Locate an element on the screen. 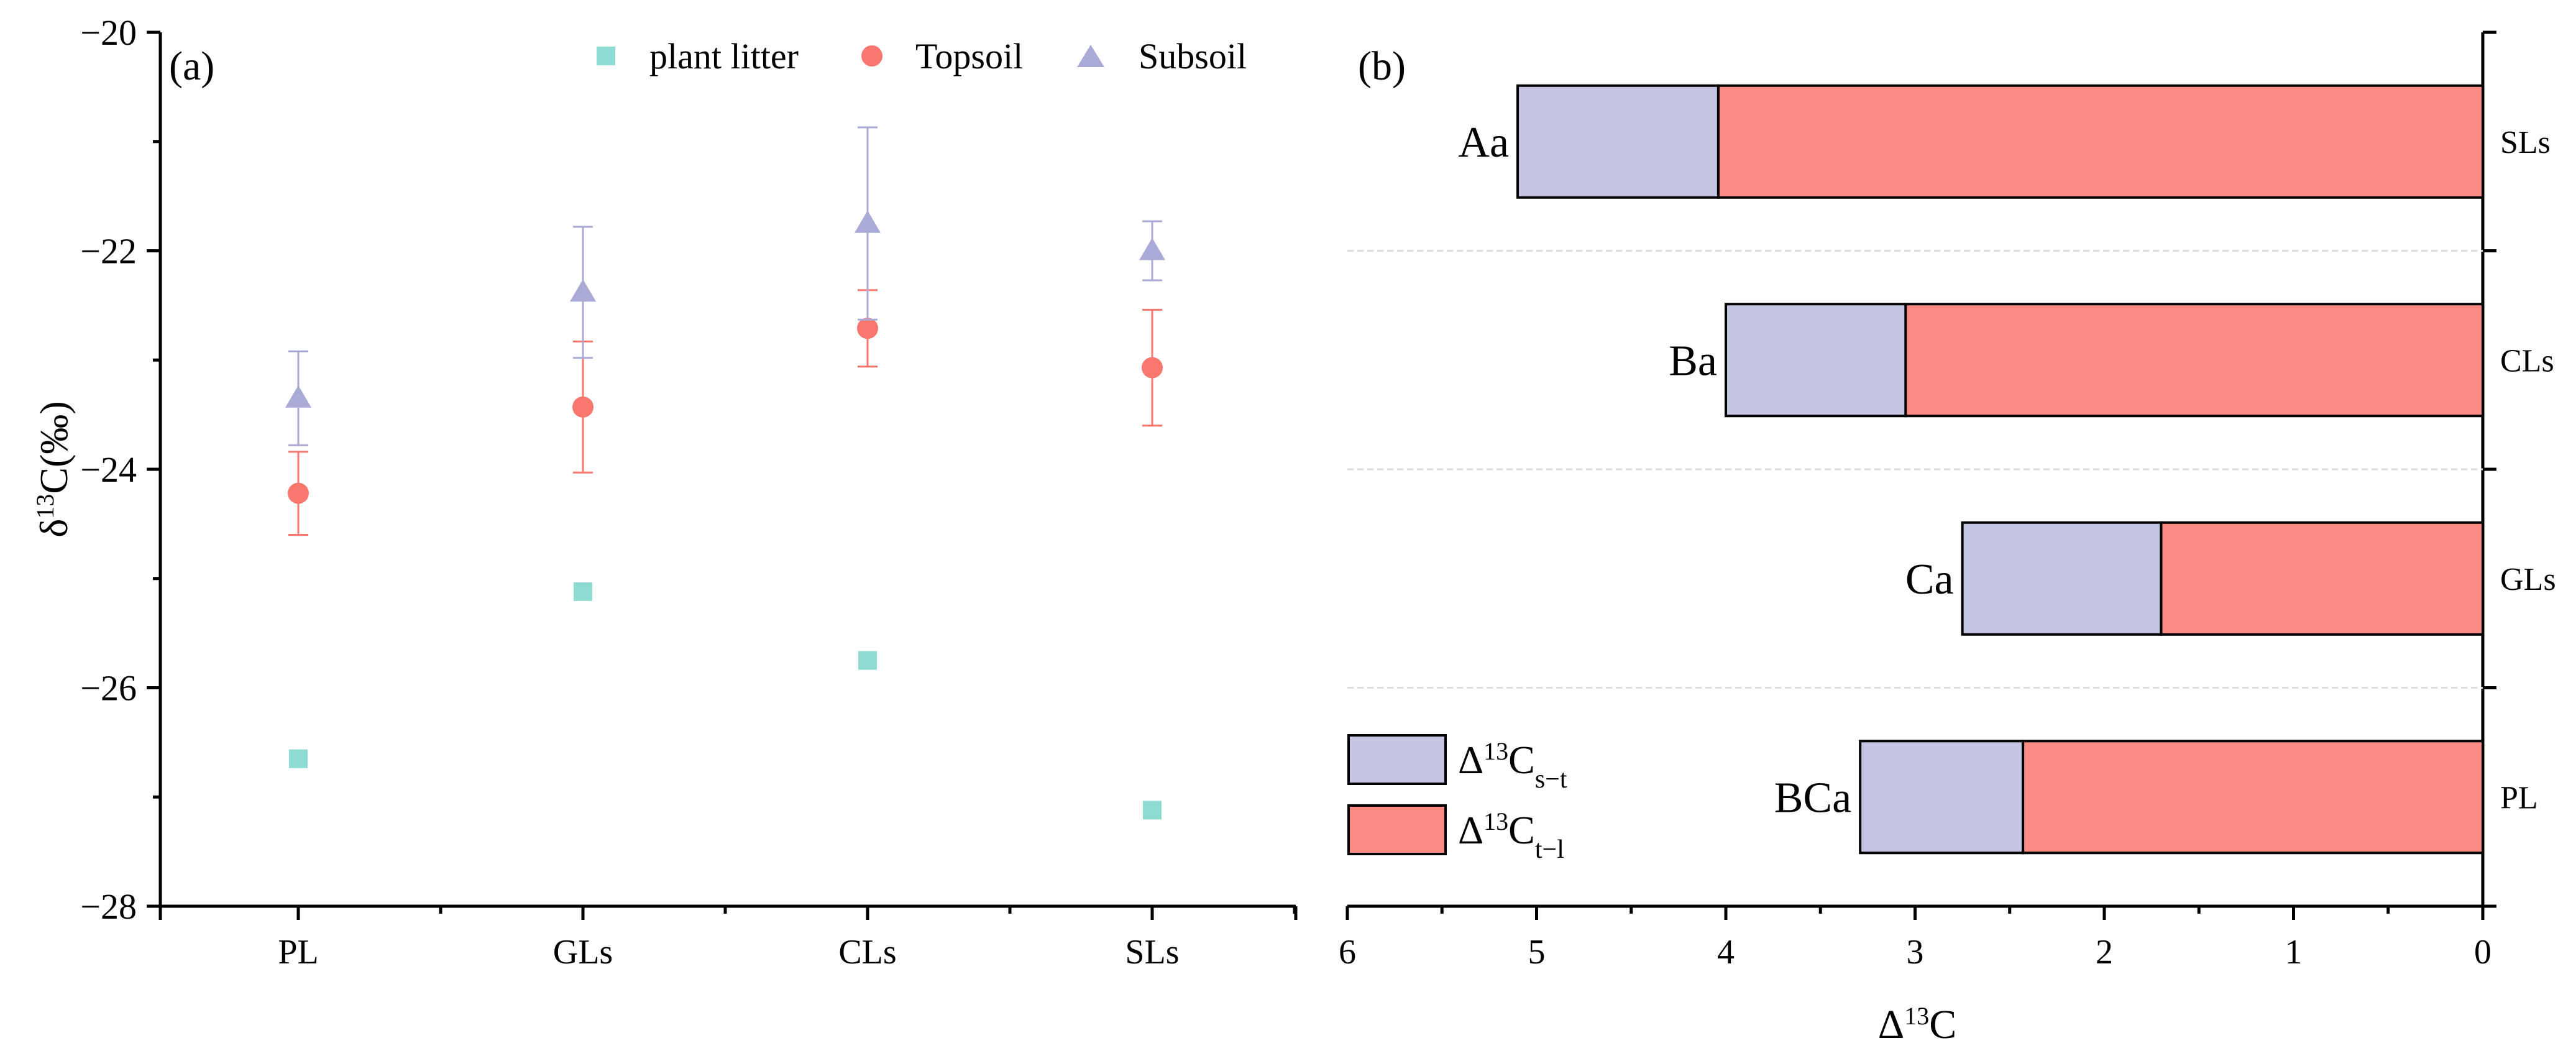 The image size is (2576, 1061). y-tick-label: −26 is located at coordinates (108, 688).